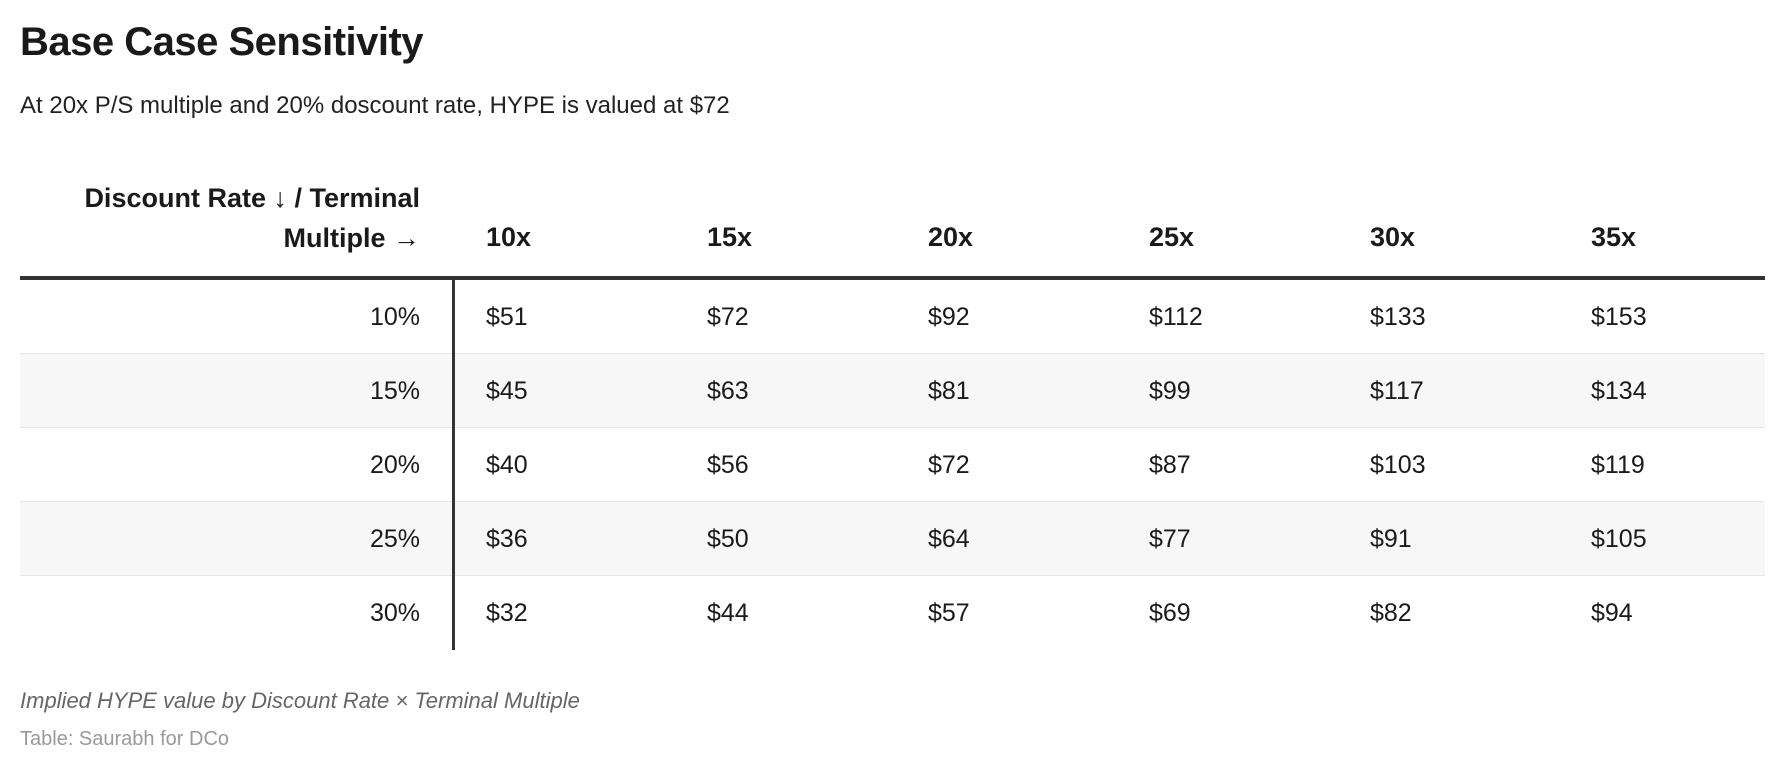  What do you see at coordinates (892, 278) in the screenshot?
I see `header-rule` at bounding box center [892, 278].